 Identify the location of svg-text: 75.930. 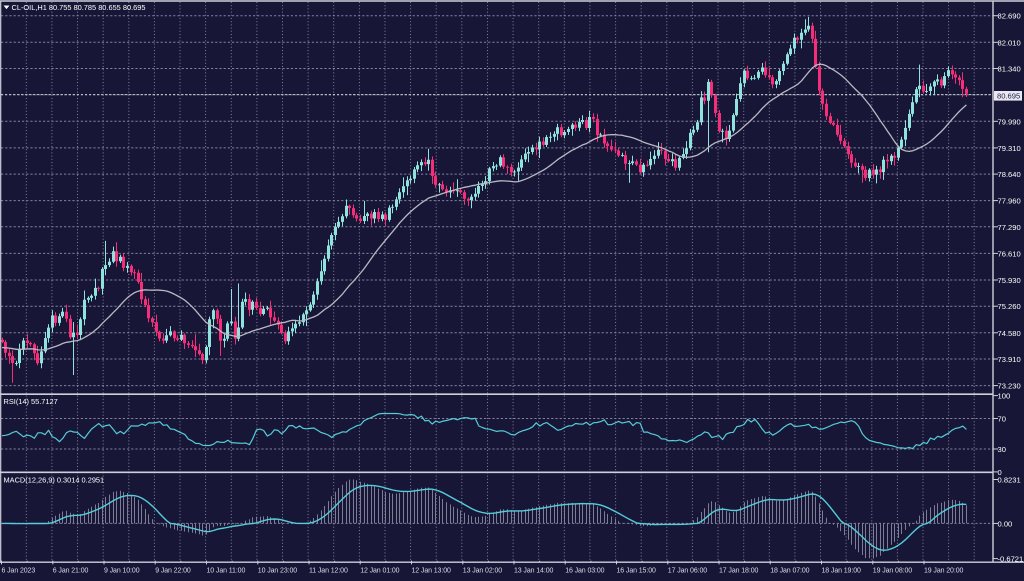
(1009, 280).